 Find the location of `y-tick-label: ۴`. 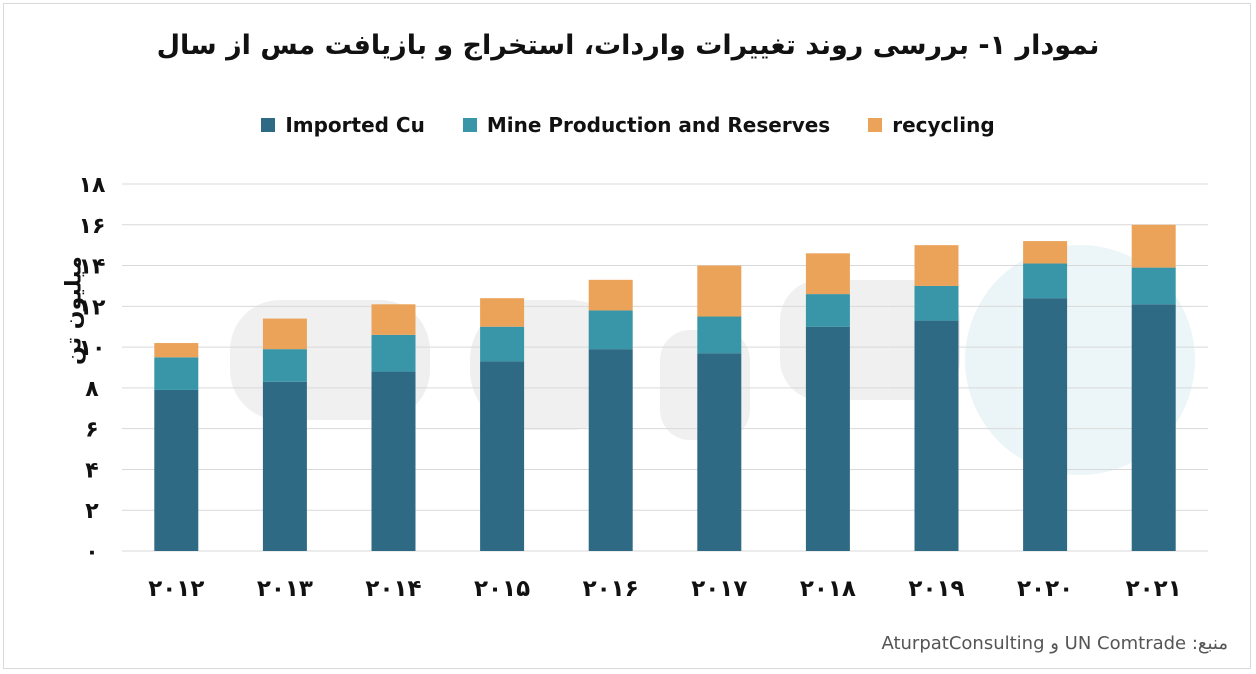

y-tick-label: ۴ is located at coordinates (91, 470).